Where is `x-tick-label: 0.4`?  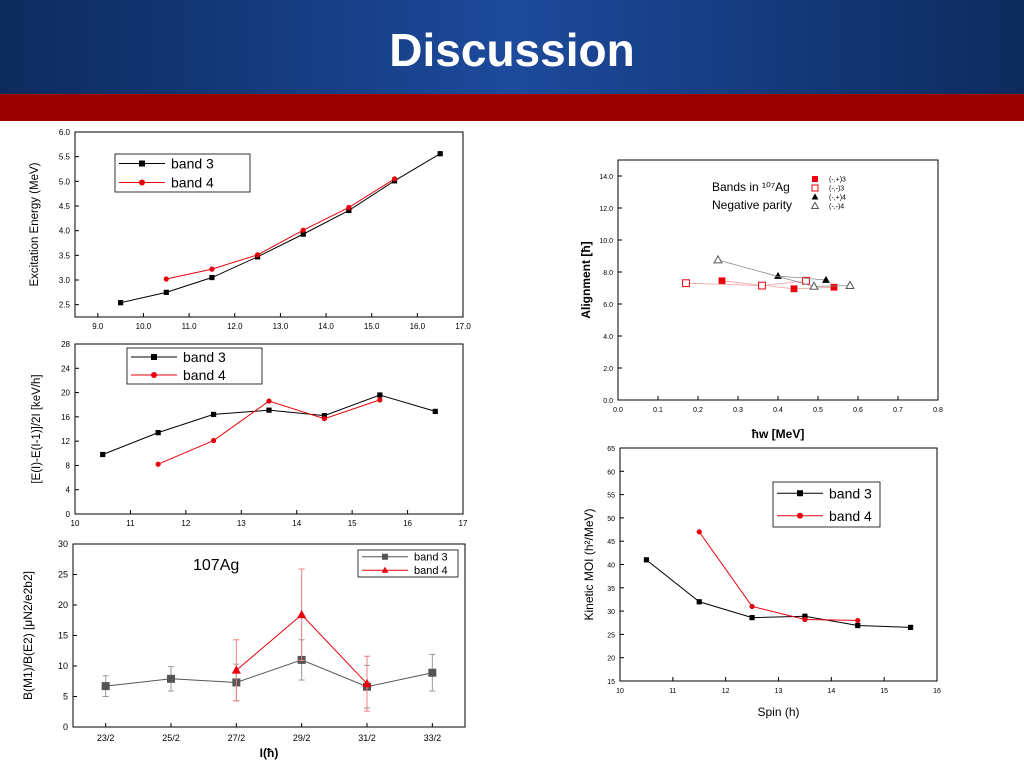
x-tick-label: 0.4 is located at coordinates (778, 410).